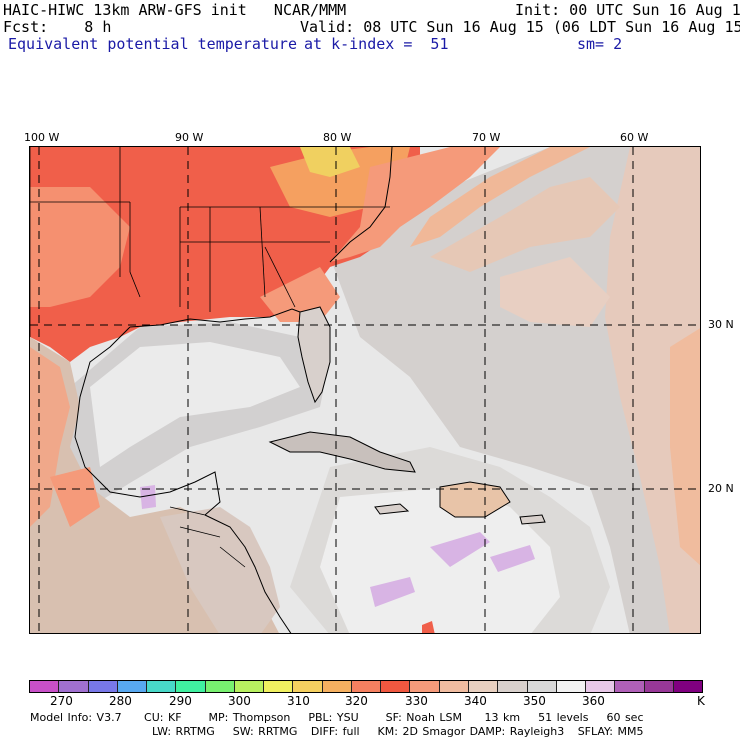  What do you see at coordinates (500, 197) in the screenshot?
I see `atlantic-coast-peach` at bounding box center [500, 197].